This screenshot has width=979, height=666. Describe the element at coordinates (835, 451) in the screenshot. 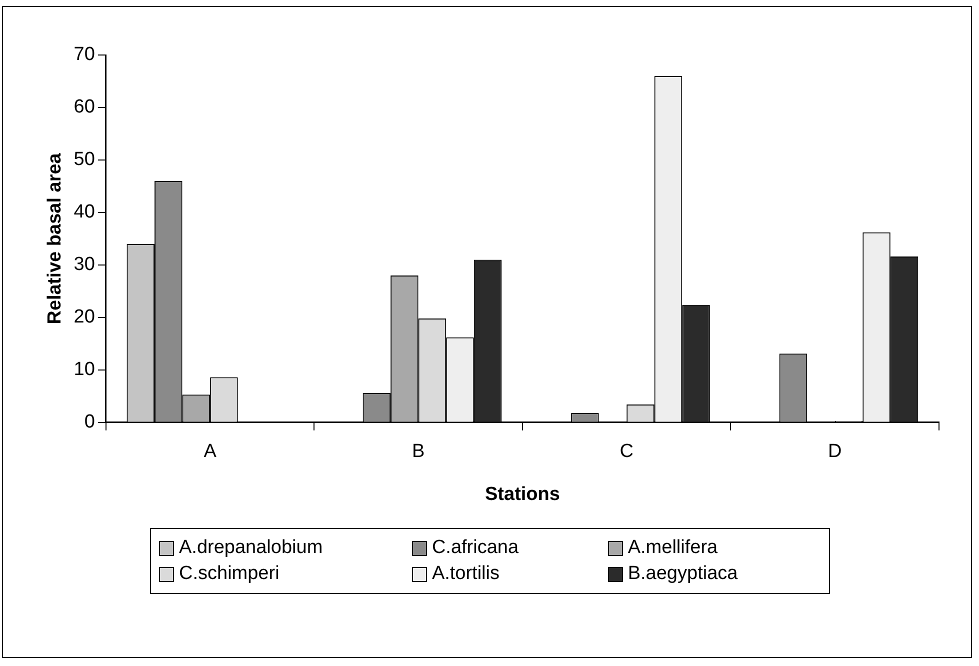

I see `x-tick-label: D` at that location.